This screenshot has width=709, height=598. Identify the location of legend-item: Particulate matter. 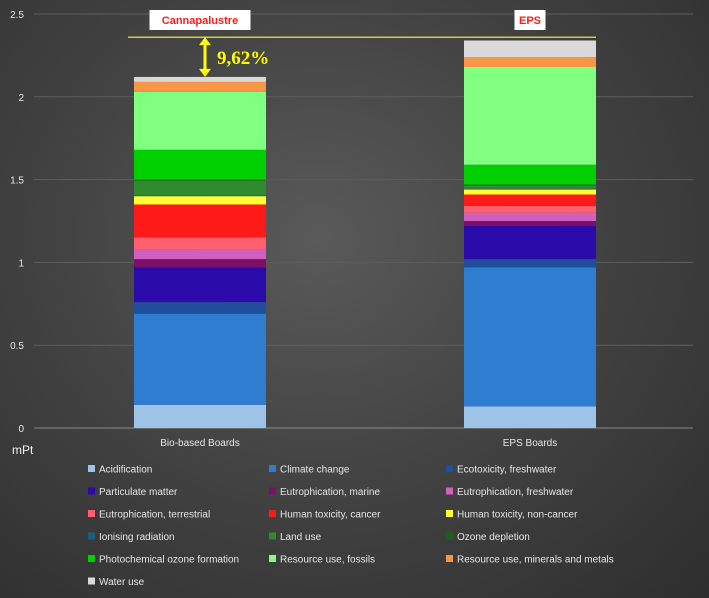
(133, 492).